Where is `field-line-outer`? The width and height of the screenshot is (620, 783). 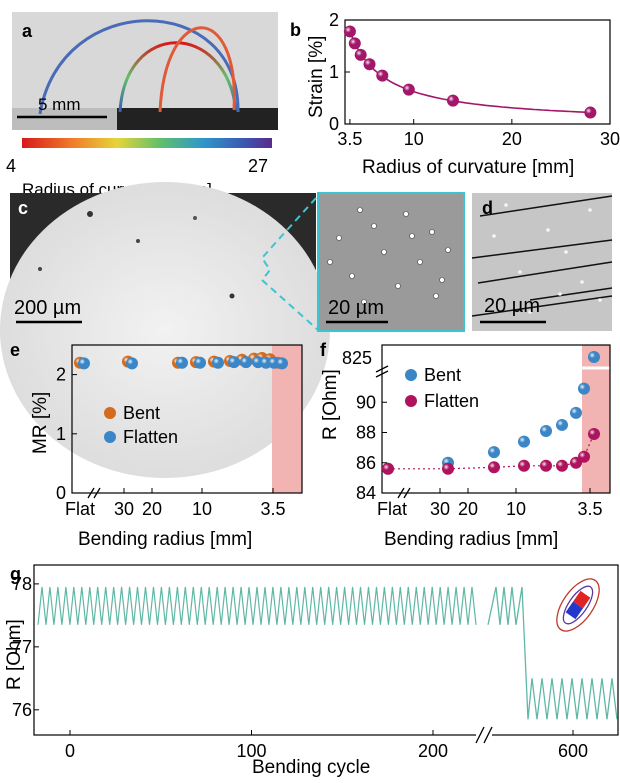
field-line-outer is located at coordinates (578, 605).